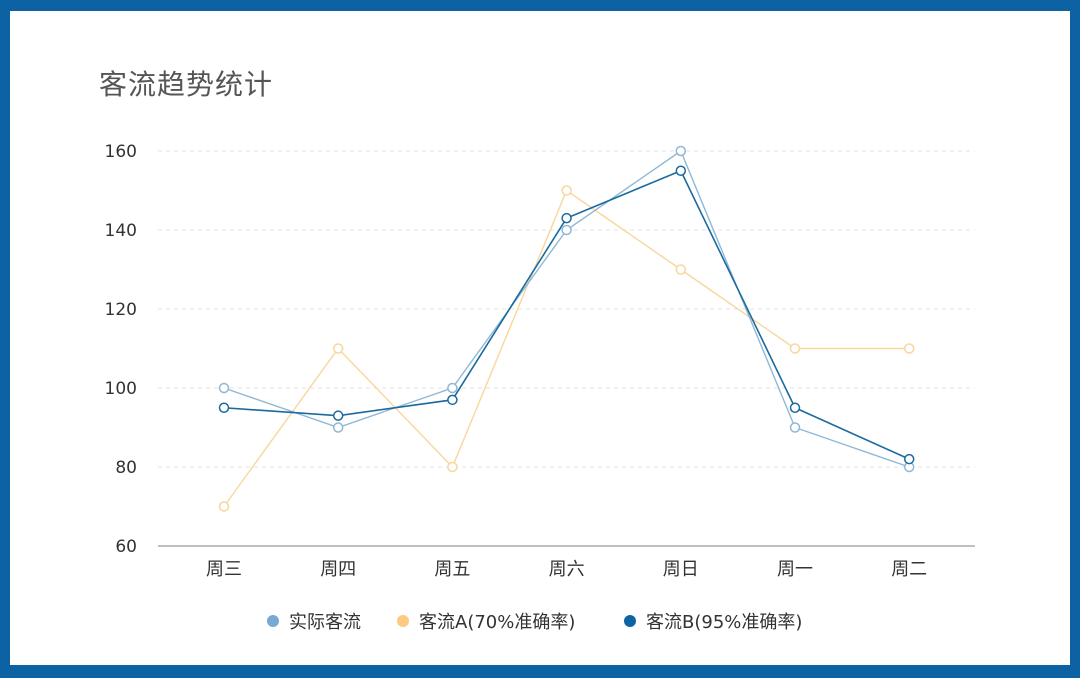  I want to click on legend-item-actual: 实际客流, so click(314, 621).